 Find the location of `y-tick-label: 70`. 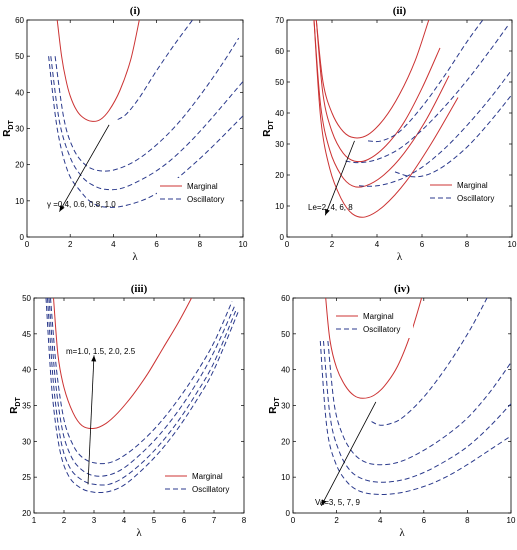

y-tick-label: 70 is located at coordinates (279, 20).